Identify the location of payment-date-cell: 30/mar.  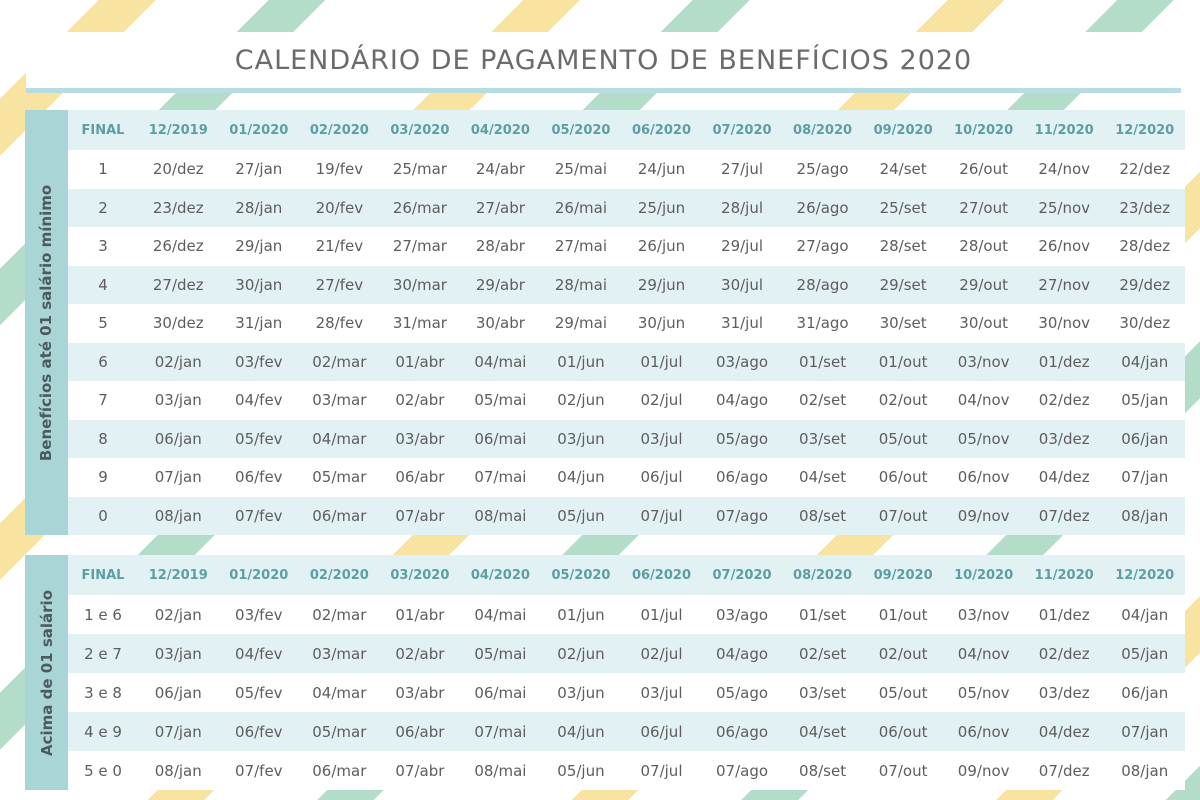
(419, 284).